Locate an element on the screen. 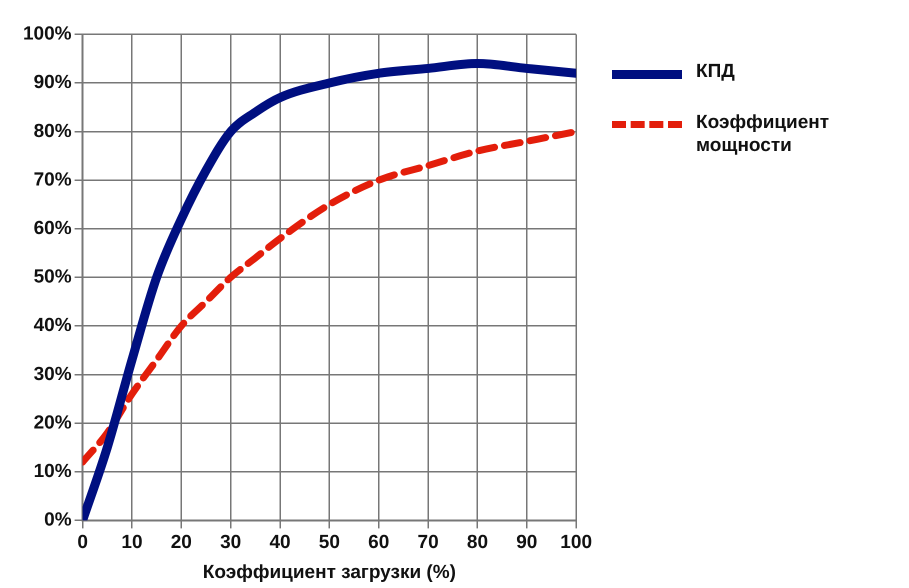  legend-label: КПД is located at coordinates (716, 71).